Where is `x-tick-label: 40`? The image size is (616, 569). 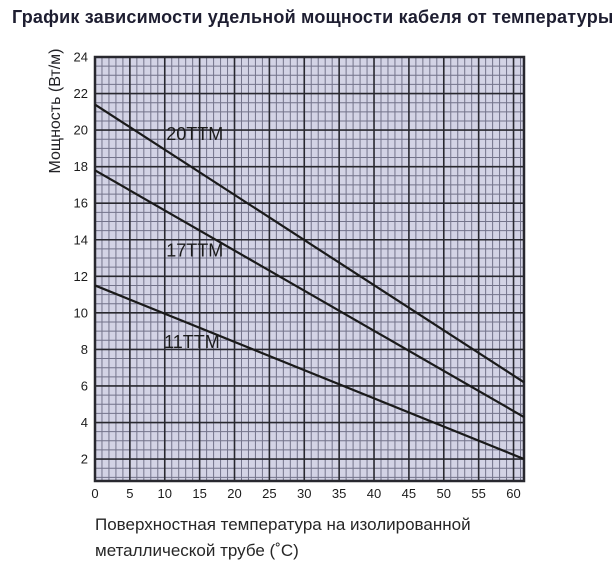
x-tick-label: 40 is located at coordinates (374, 493).